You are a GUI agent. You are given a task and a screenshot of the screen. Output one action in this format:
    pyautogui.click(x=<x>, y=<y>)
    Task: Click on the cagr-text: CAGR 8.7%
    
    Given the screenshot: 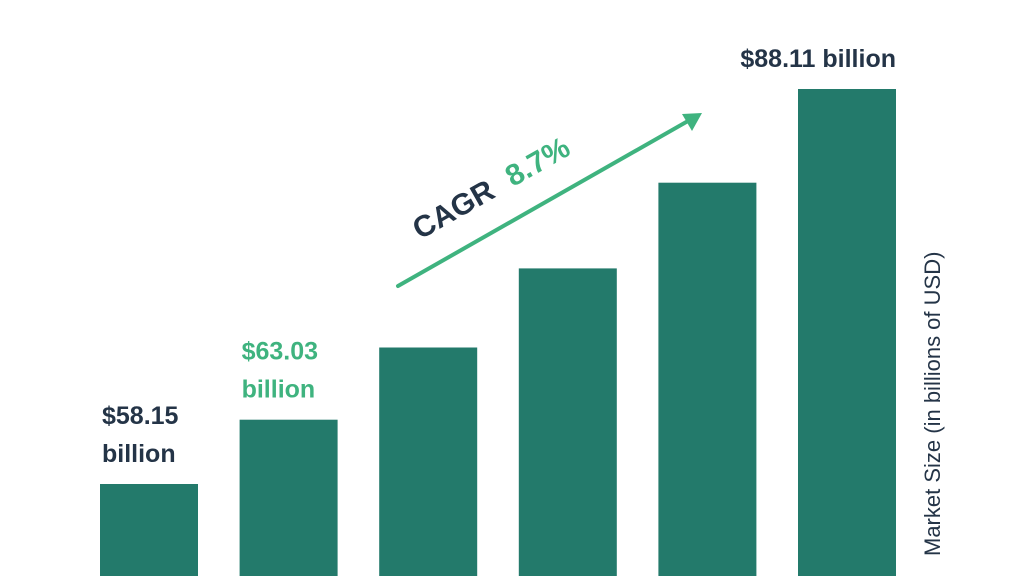 What is the action you would take?
    pyautogui.click(x=491, y=188)
    